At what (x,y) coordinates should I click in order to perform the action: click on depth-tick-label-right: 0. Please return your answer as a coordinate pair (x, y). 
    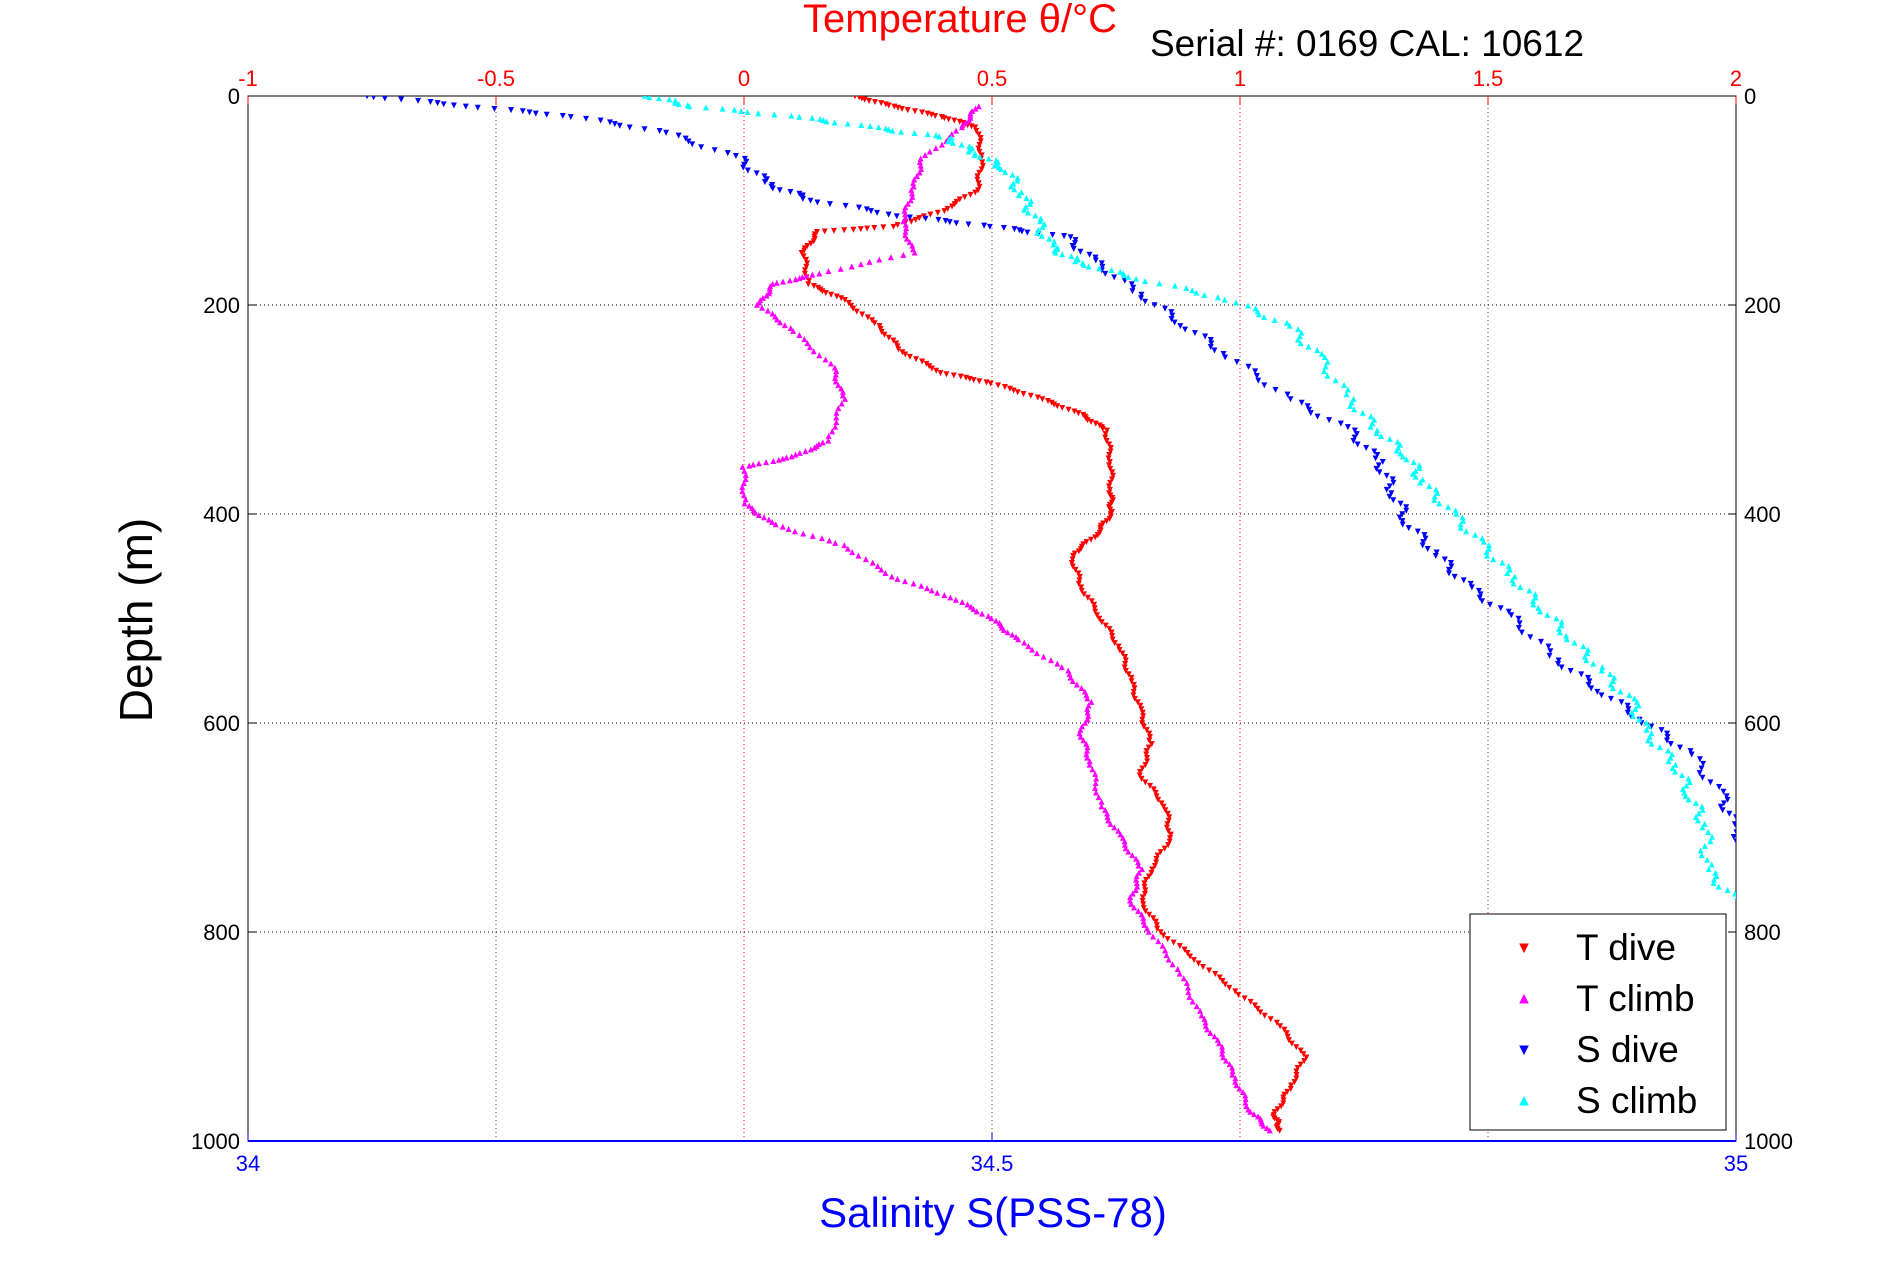
    Looking at the image, I should click on (1750, 96).